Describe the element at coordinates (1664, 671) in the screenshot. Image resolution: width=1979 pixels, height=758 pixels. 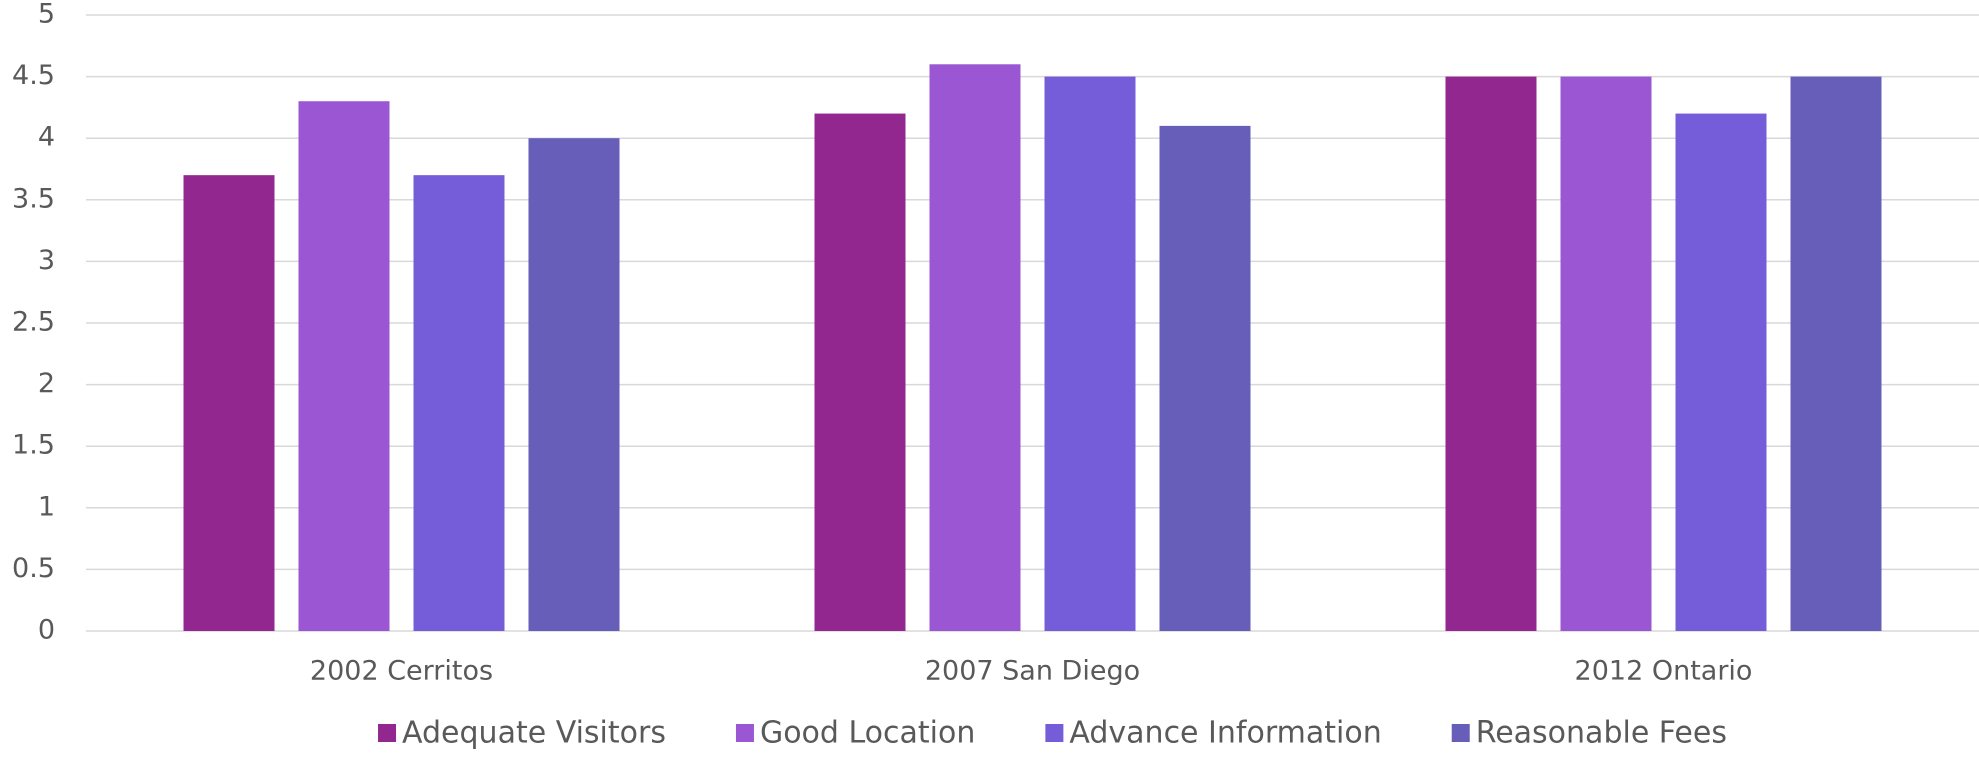
I see `x-tick-label: 2012 Ontario` at that location.